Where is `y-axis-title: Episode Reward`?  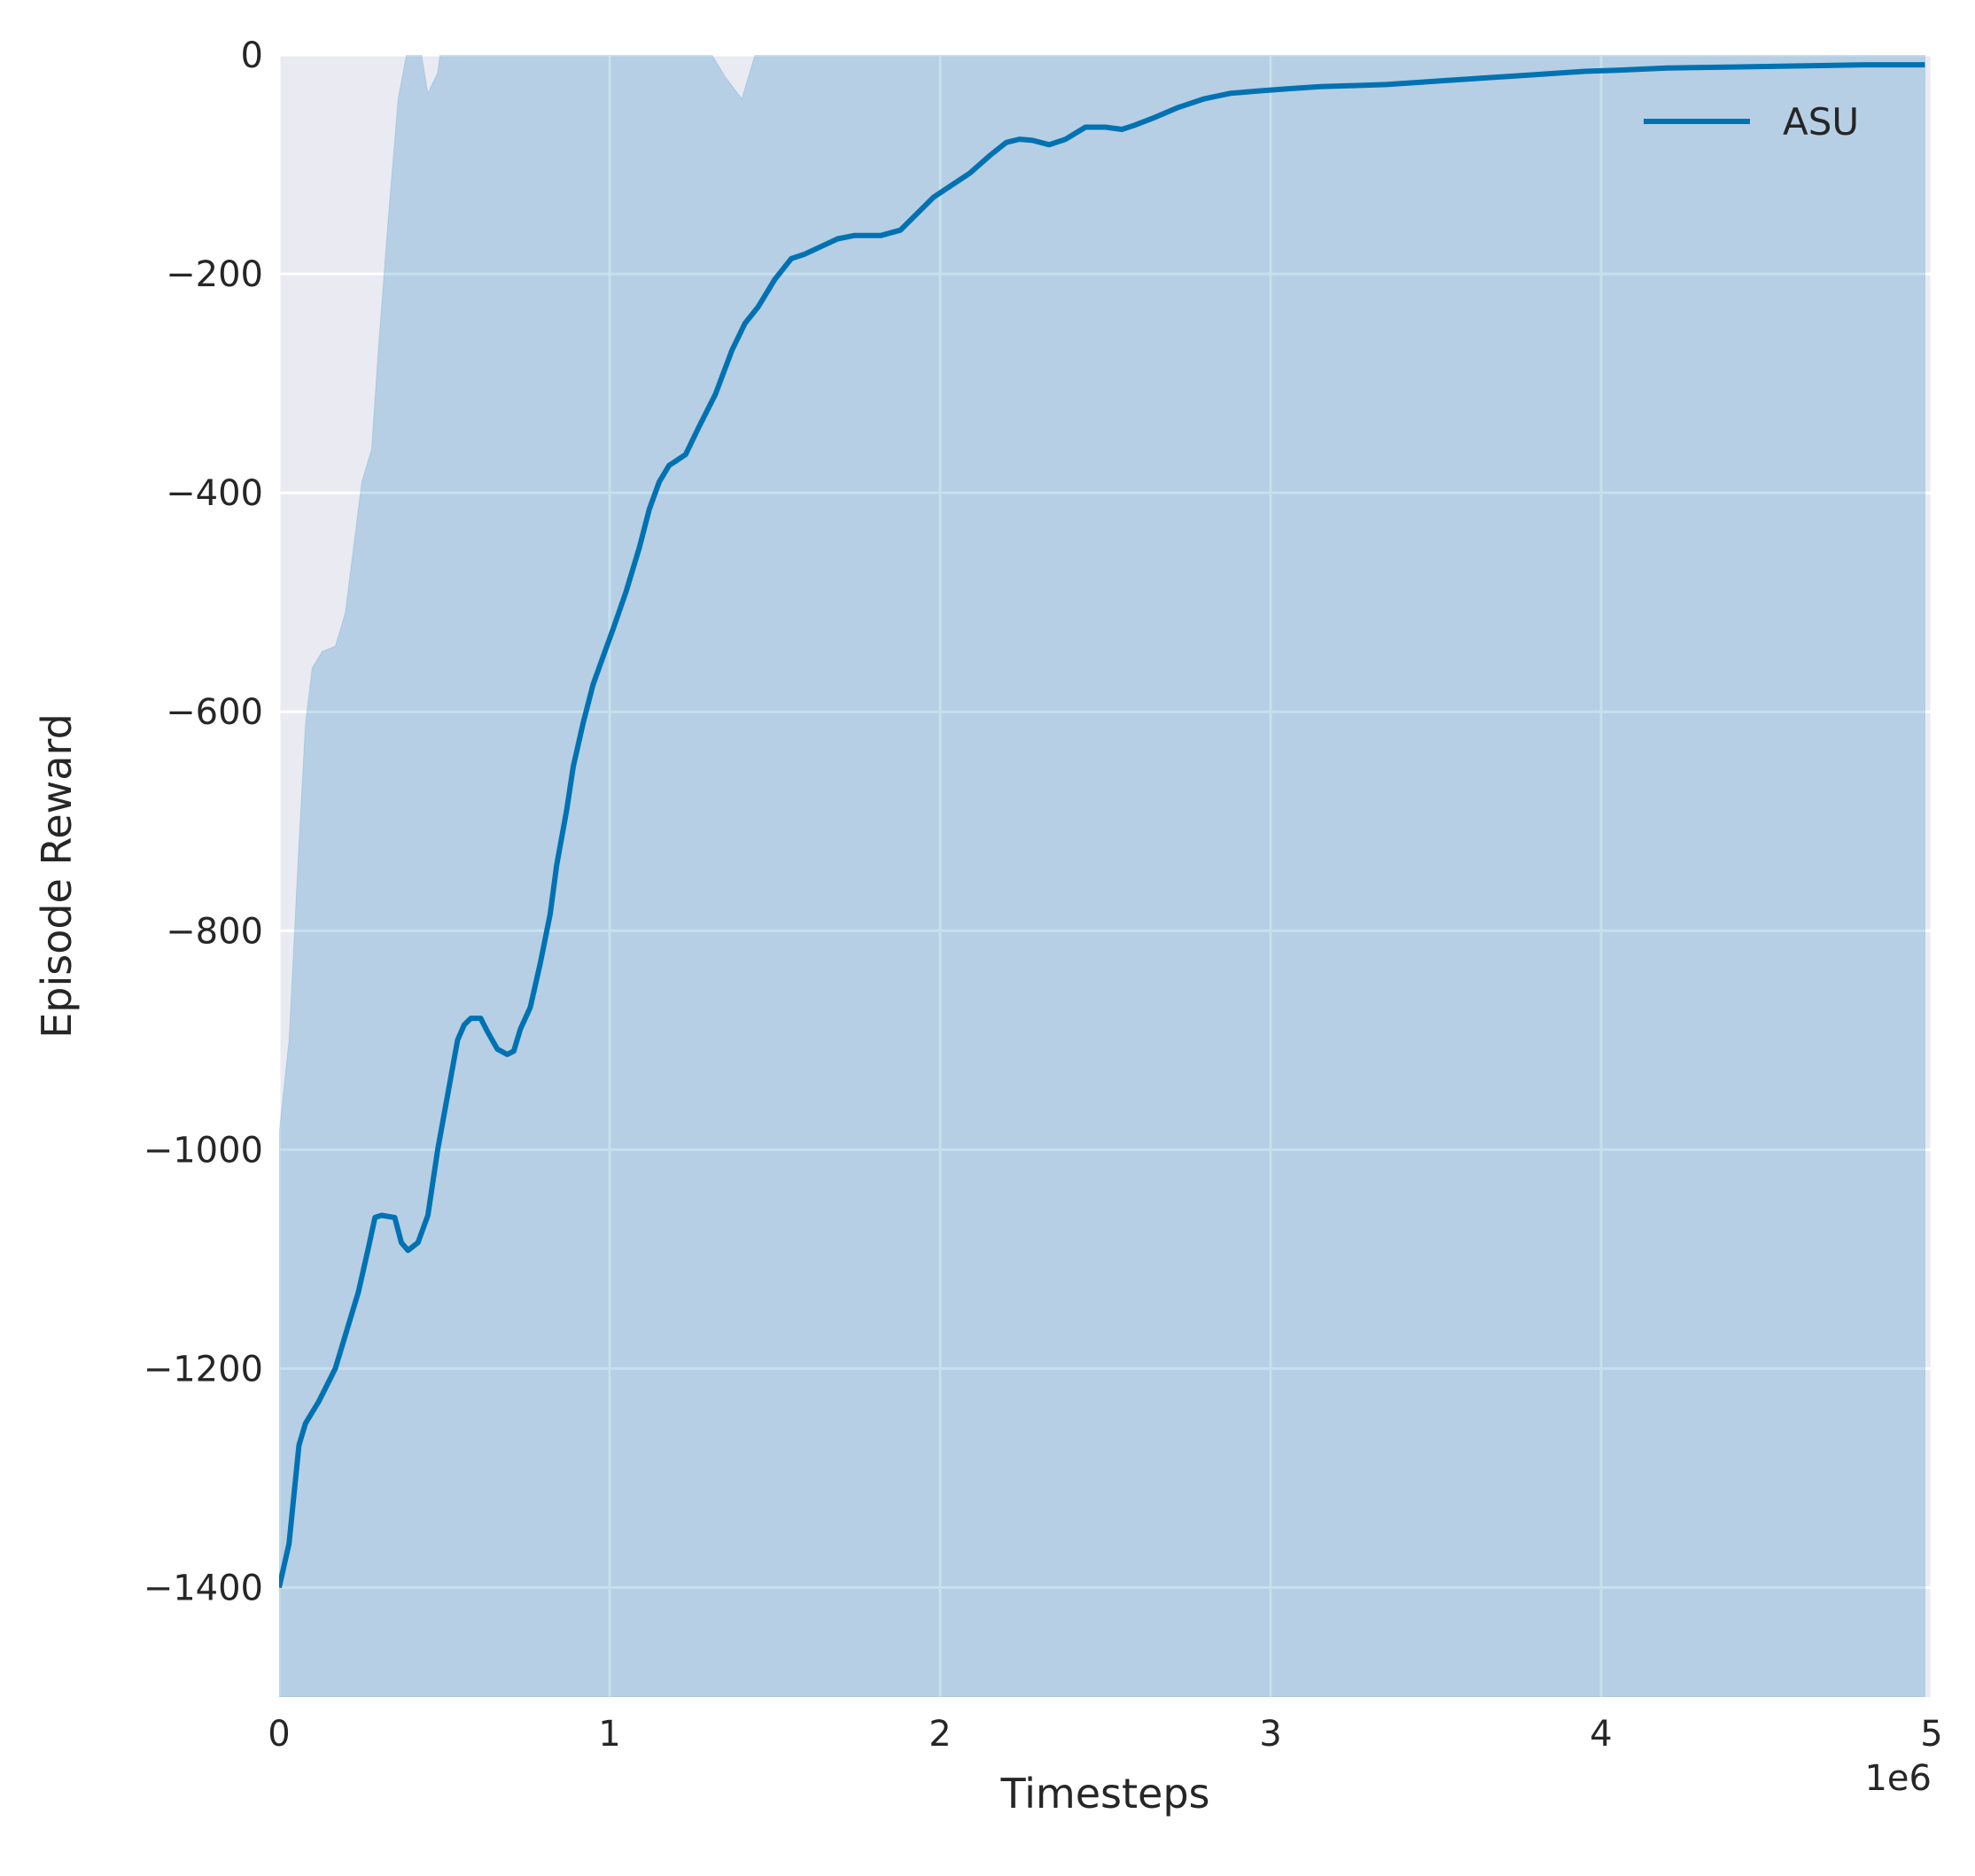 y-axis-title: Episode Reward is located at coordinates (57, 876).